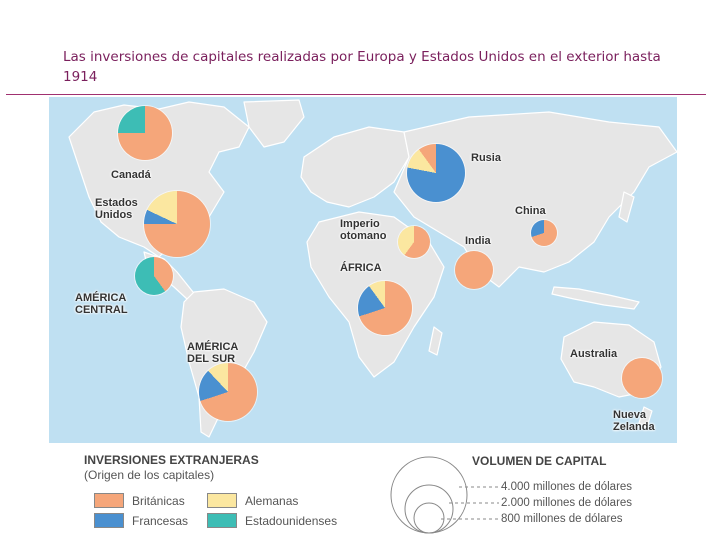 This screenshot has height=540, width=720. I want to click on pie-rusia, so click(436, 173).